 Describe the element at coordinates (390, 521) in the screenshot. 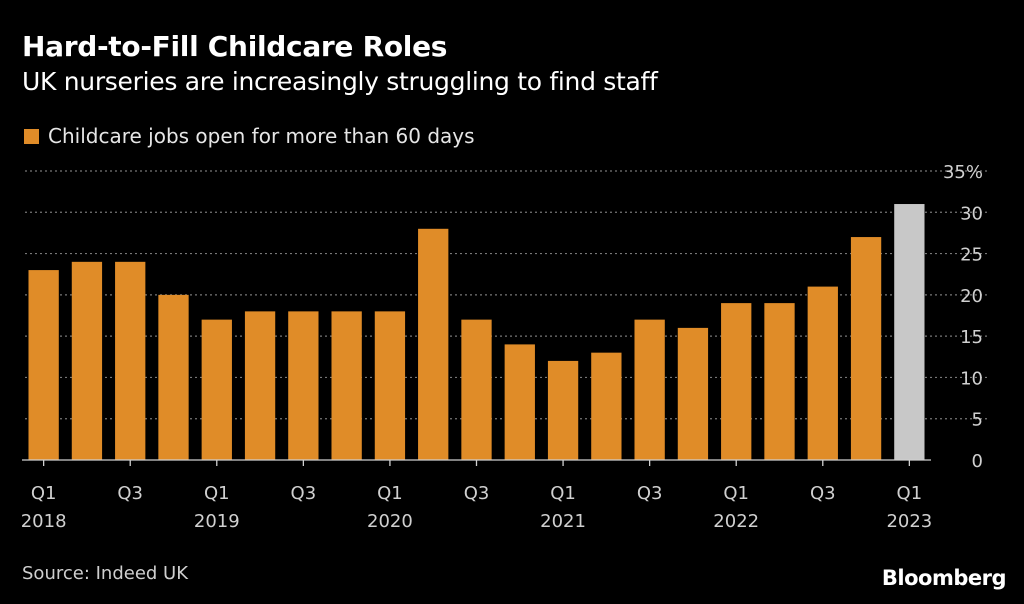

I see `x-tick-year-label: 2020` at that location.